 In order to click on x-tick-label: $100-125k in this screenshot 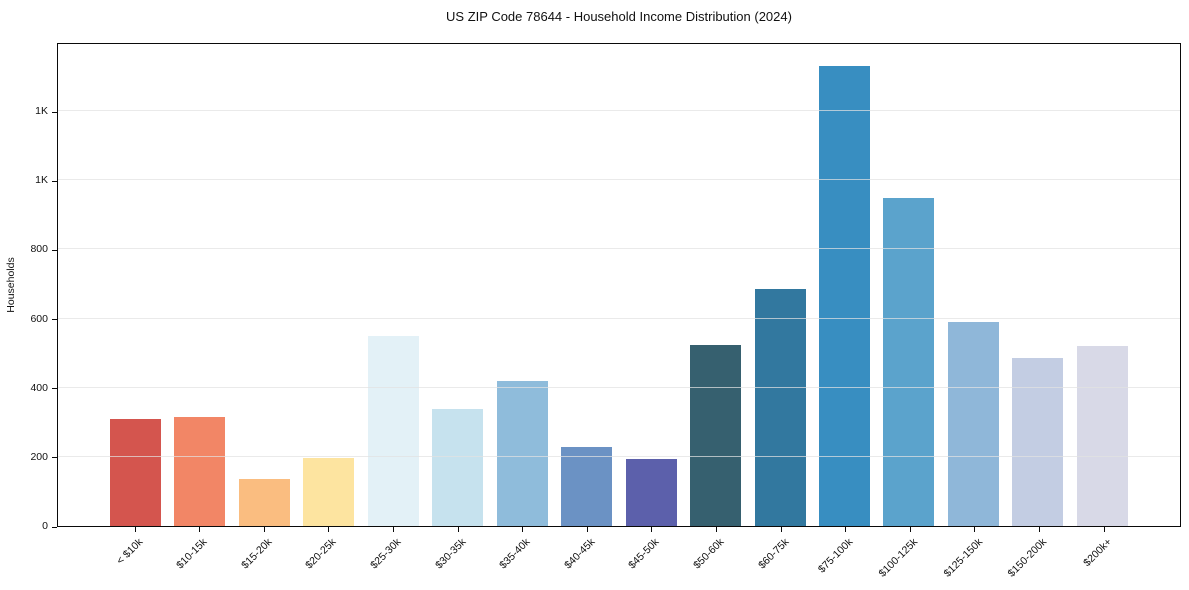, I will do `click(898, 558)`.